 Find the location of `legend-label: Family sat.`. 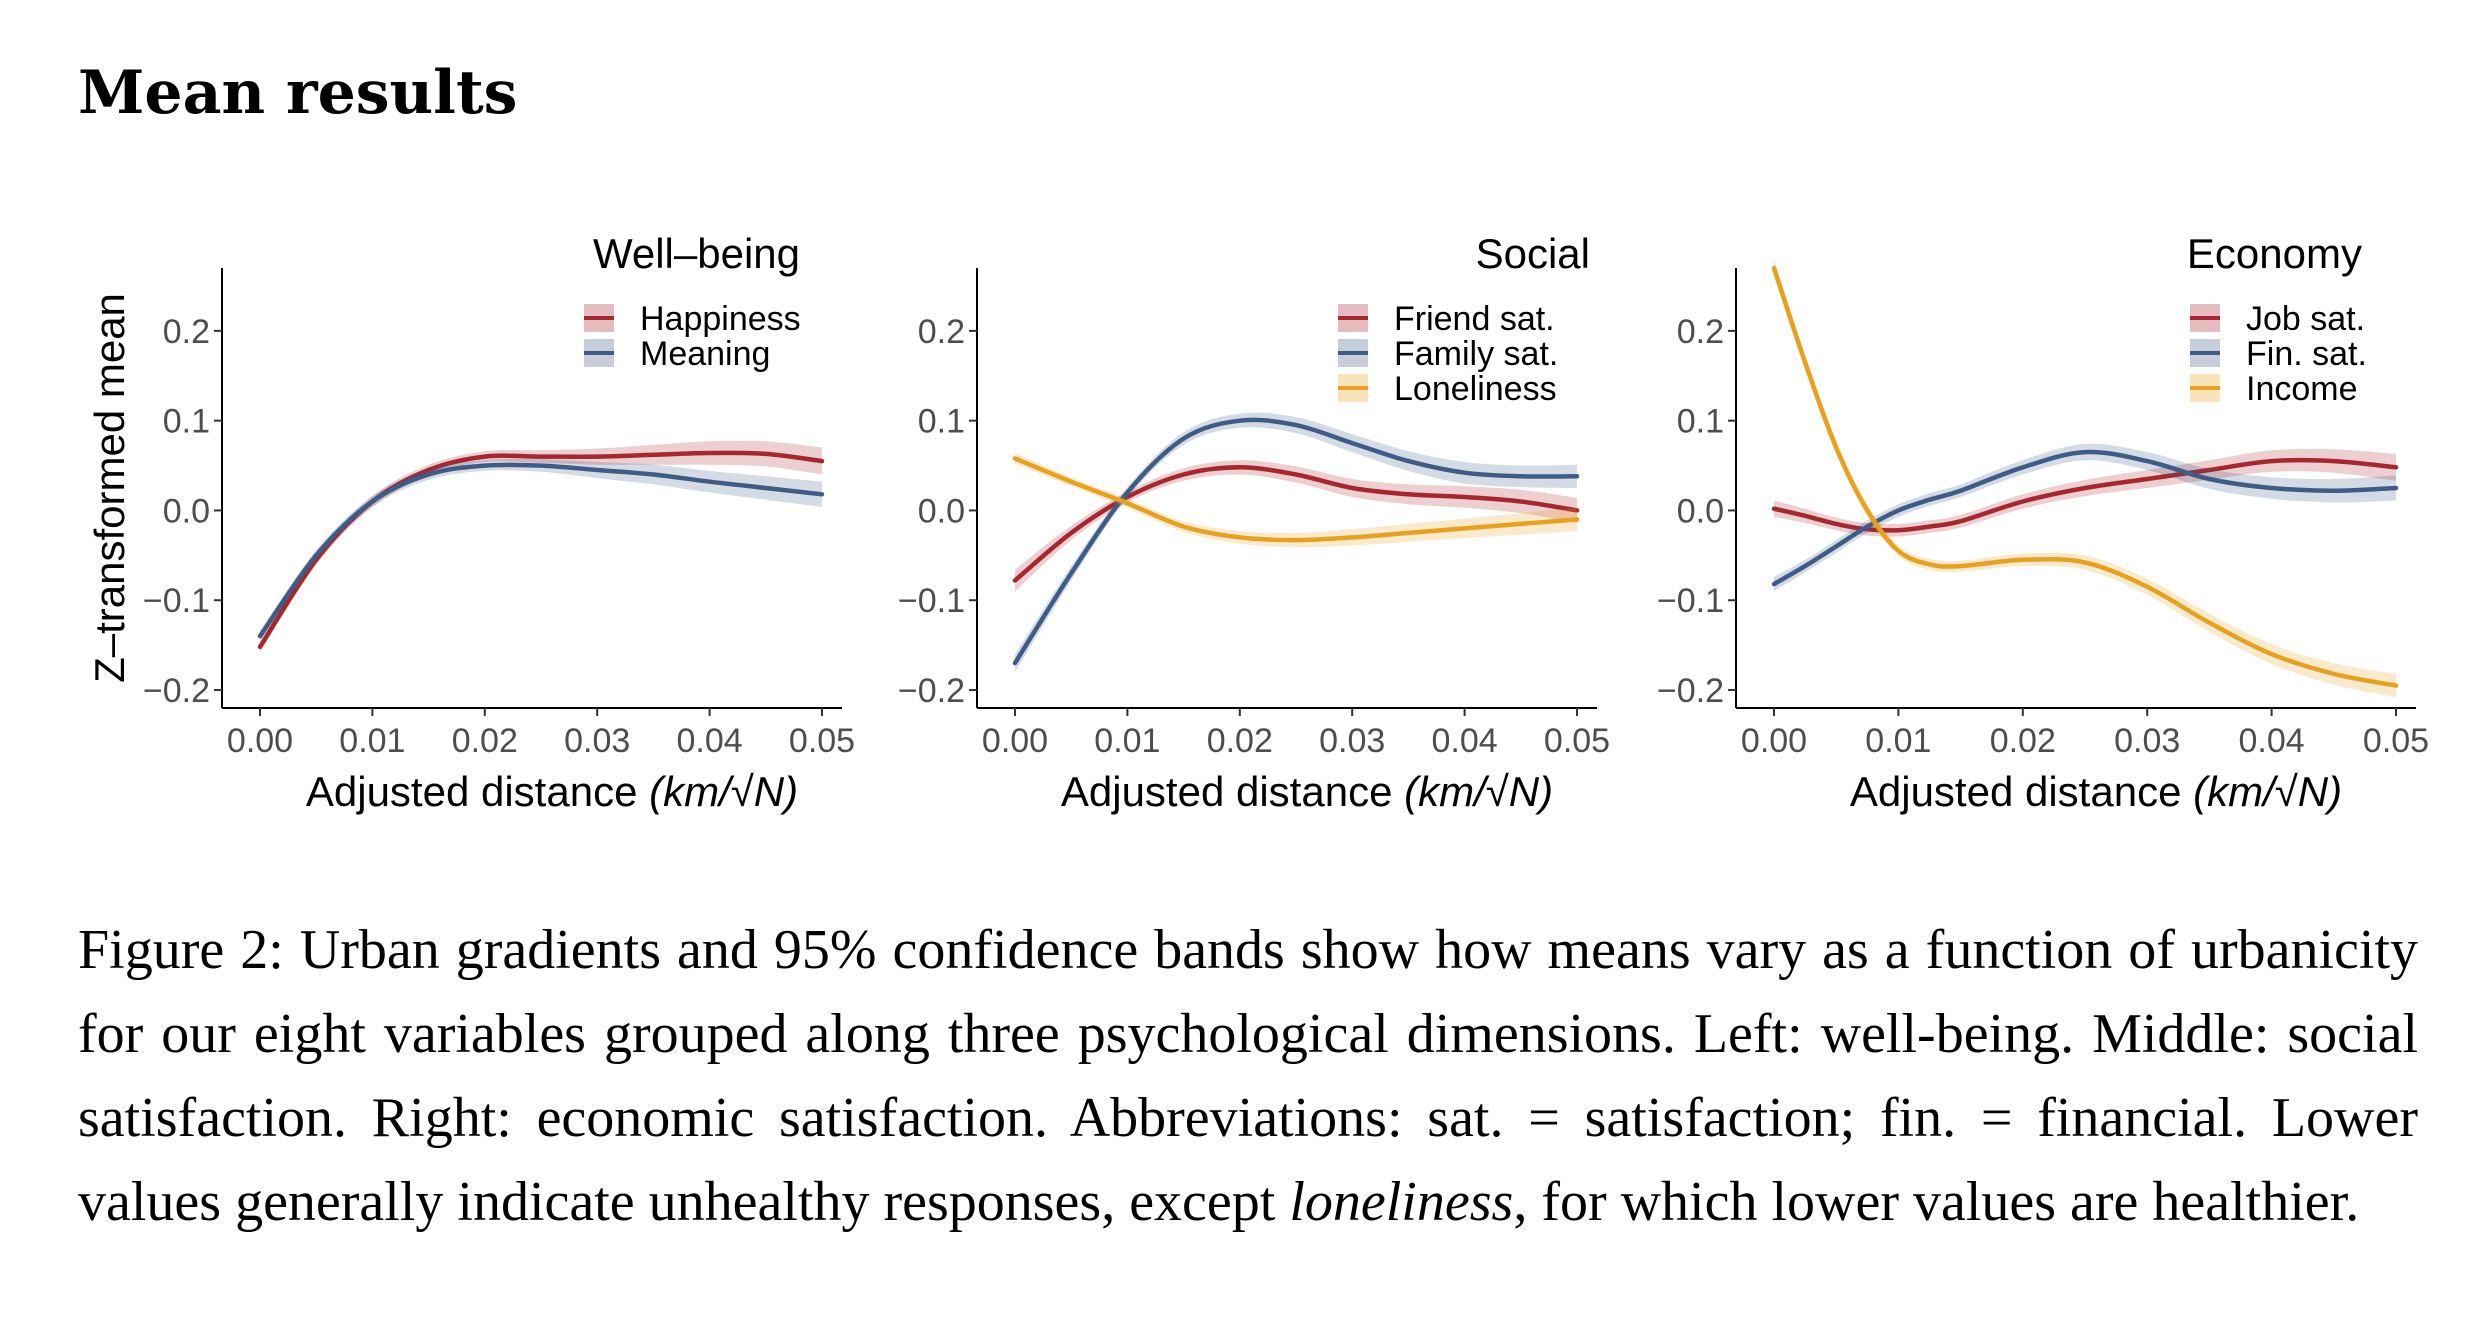

legend-label: Family sat. is located at coordinates (1476, 354).